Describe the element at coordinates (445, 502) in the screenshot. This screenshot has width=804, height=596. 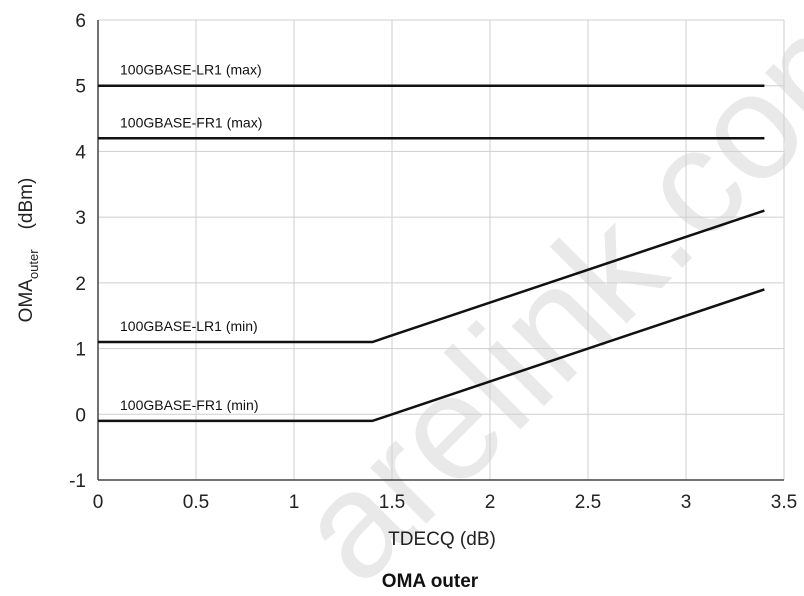
I see `x-tick-labels: 0 0.5 1 1.5 2 2.5 3 3.5` at that location.